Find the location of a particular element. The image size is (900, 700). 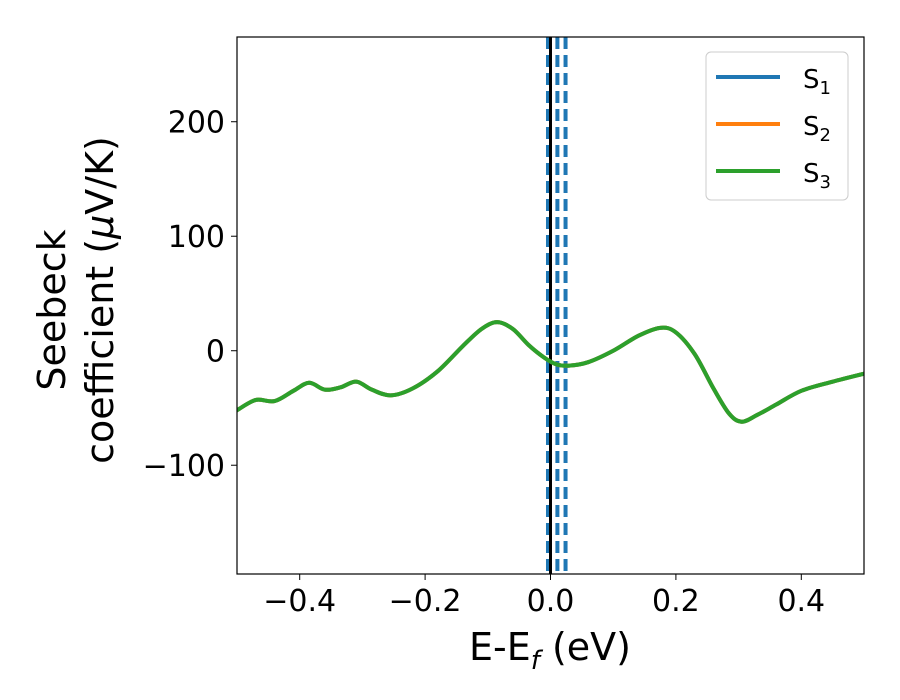

y-tick-label: −100 is located at coordinates (184, 466).